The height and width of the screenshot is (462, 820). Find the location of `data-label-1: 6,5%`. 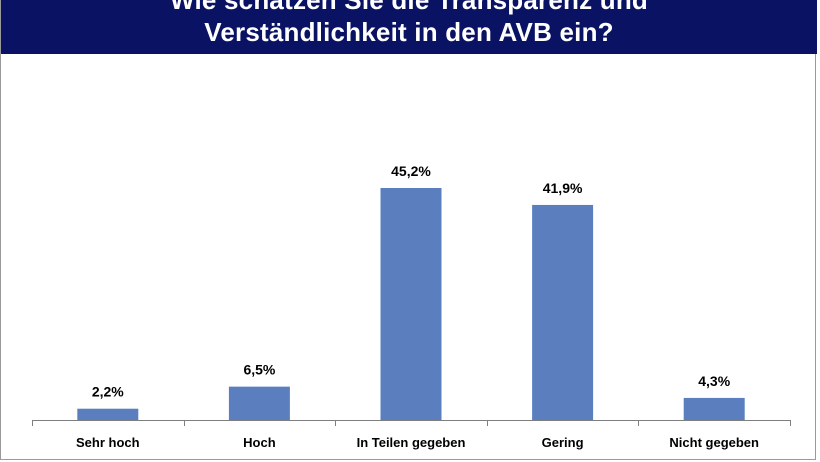

data-label-1: 6,5% is located at coordinates (259, 370).